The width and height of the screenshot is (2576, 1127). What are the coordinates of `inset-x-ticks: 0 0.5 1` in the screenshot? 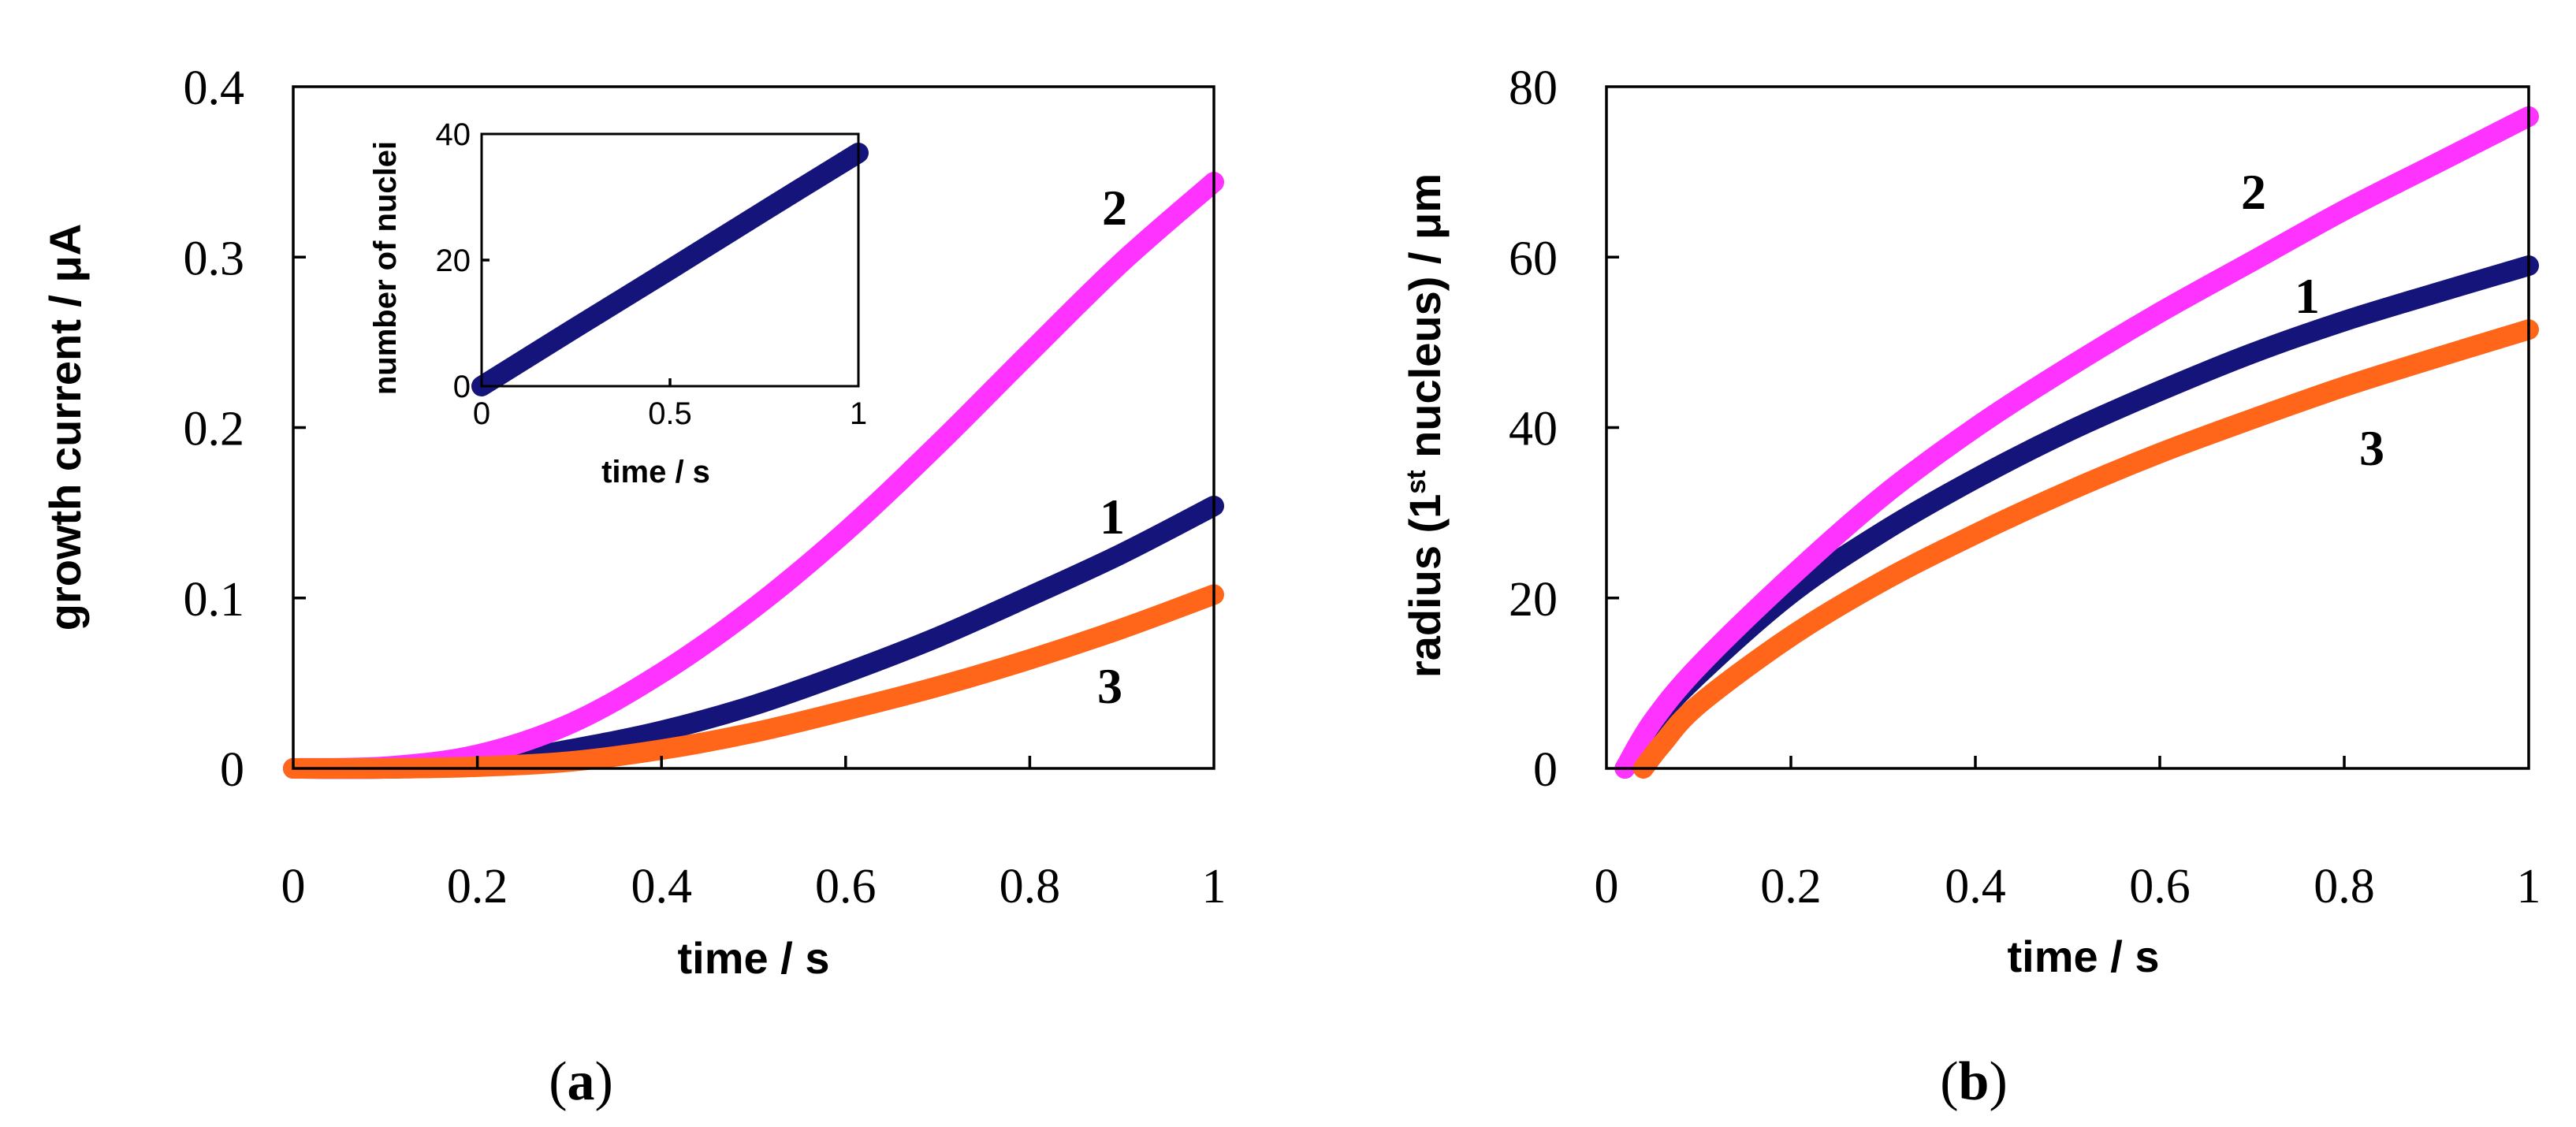 It's located at (670, 404).